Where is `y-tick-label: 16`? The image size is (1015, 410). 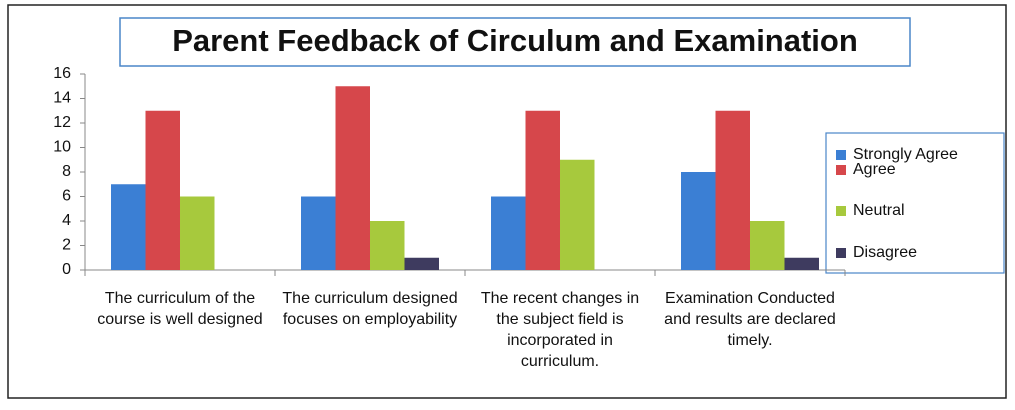 y-tick-label: 16 is located at coordinates (62, 73).